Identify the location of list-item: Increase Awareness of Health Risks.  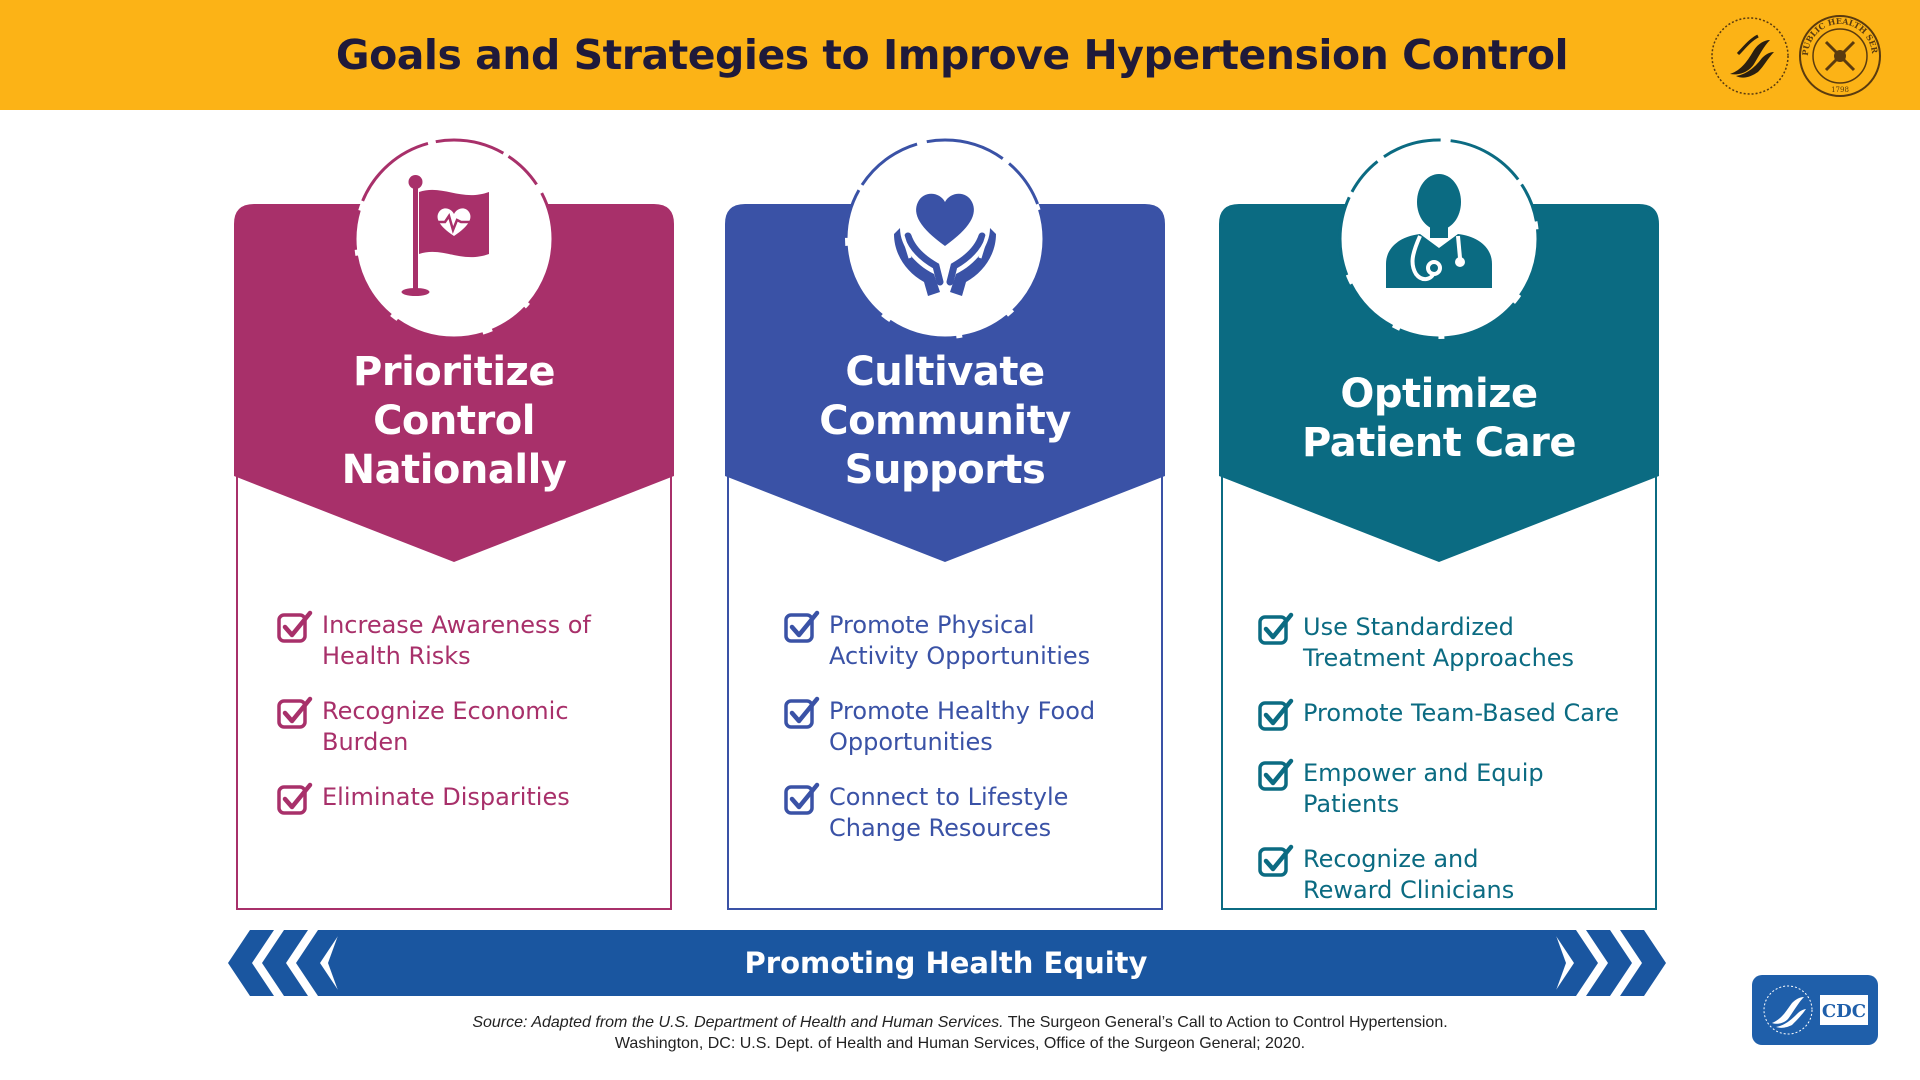
(464, 641).